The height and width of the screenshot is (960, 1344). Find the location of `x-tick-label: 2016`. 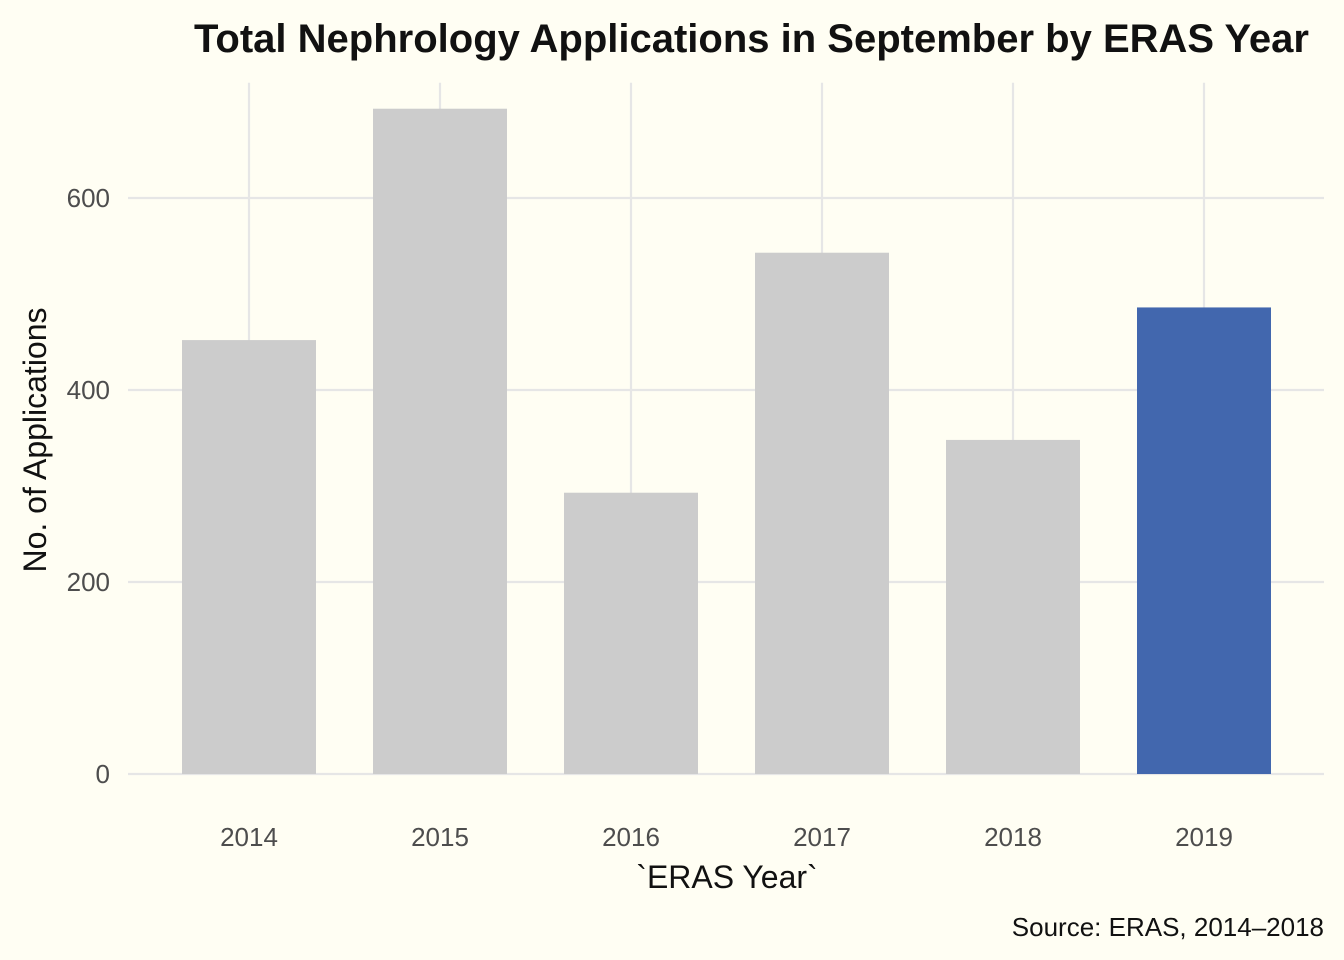

x-tick-label: 2016 is located at coordinates (631, 837).